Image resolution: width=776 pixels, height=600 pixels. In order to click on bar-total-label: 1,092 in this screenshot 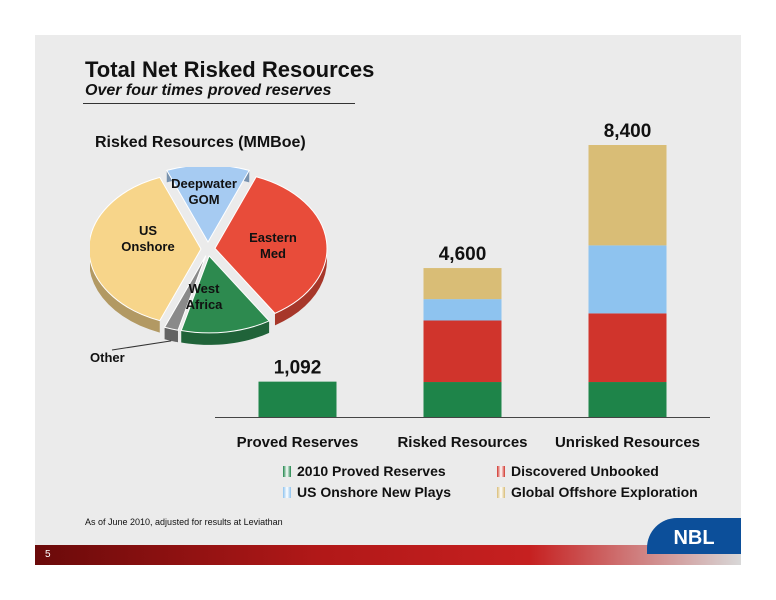, I will do `click(298, 368)`.